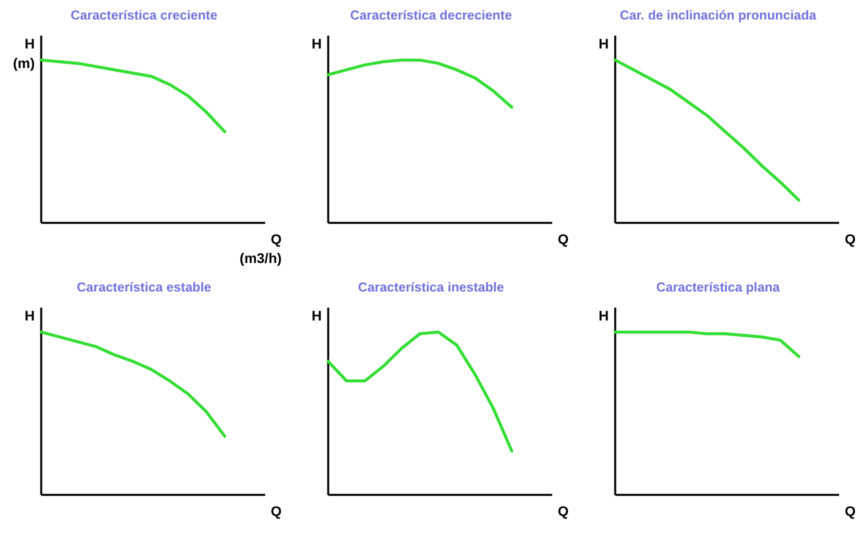 Image resolution: width=862 pixels, height=545 pixels. What do you see at coordinates (144, 287) in the screenshot?
I see `chart-title: Característica estable` at bounding box center [144, 287].